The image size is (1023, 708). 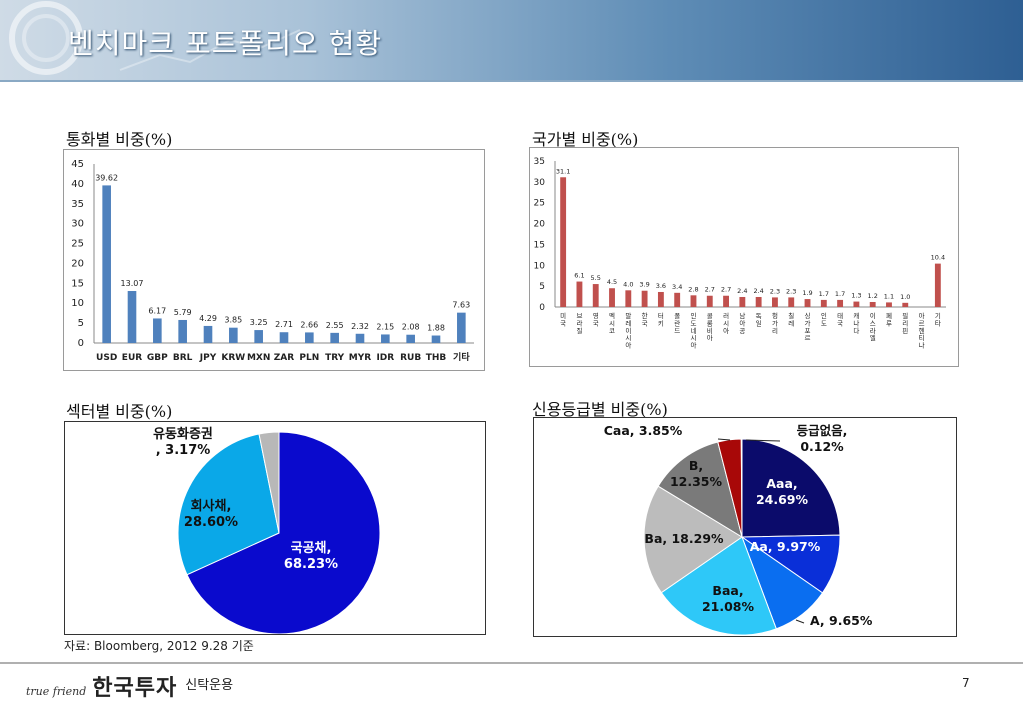 I want to click on bar-value-label: 2.71, so click(x=284, y=324).